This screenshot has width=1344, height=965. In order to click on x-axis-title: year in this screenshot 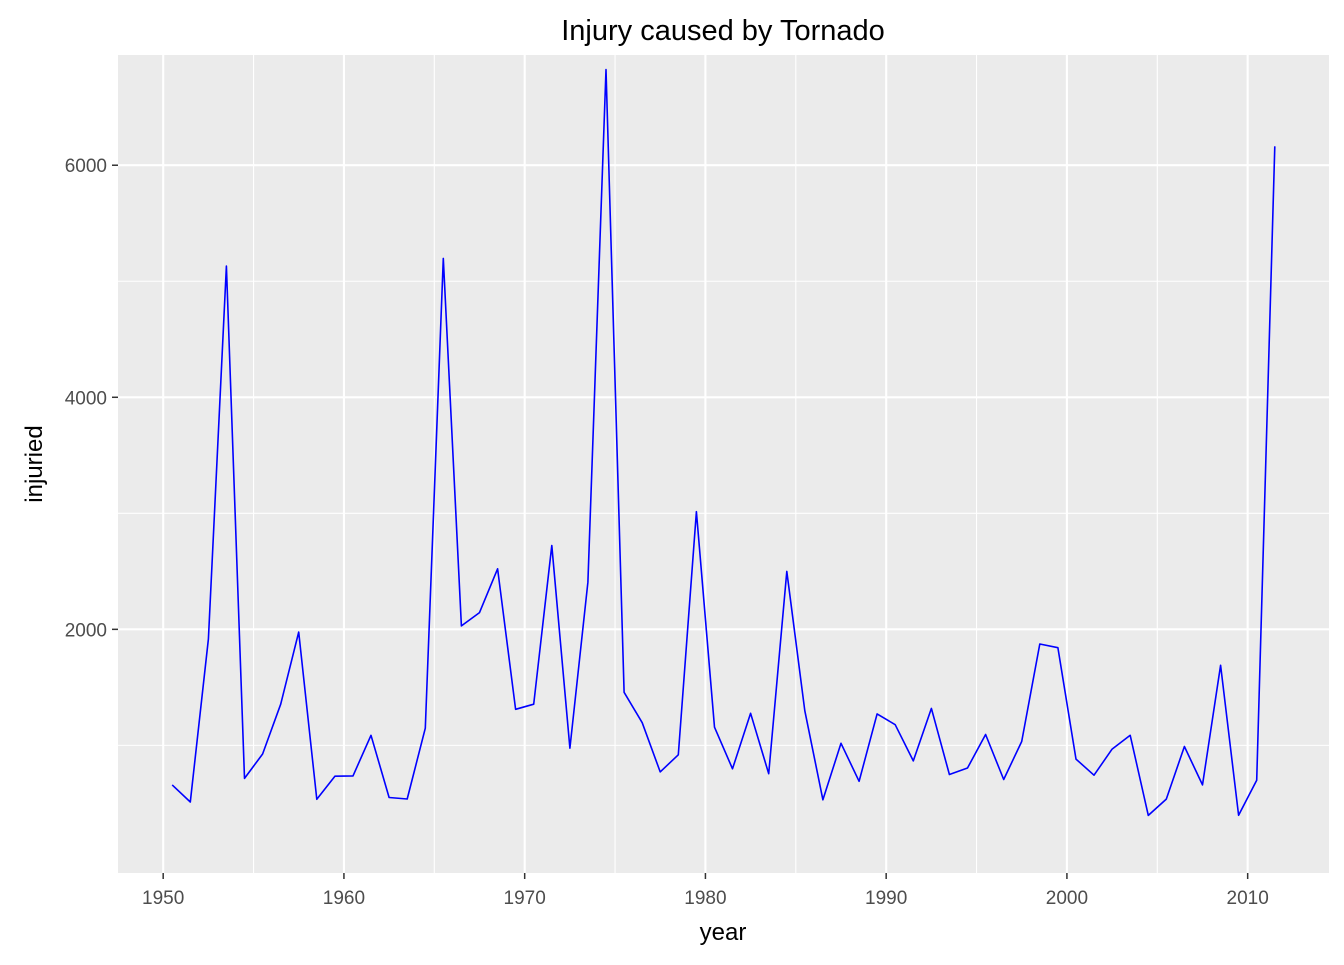, I will do `click(723, 932)`.